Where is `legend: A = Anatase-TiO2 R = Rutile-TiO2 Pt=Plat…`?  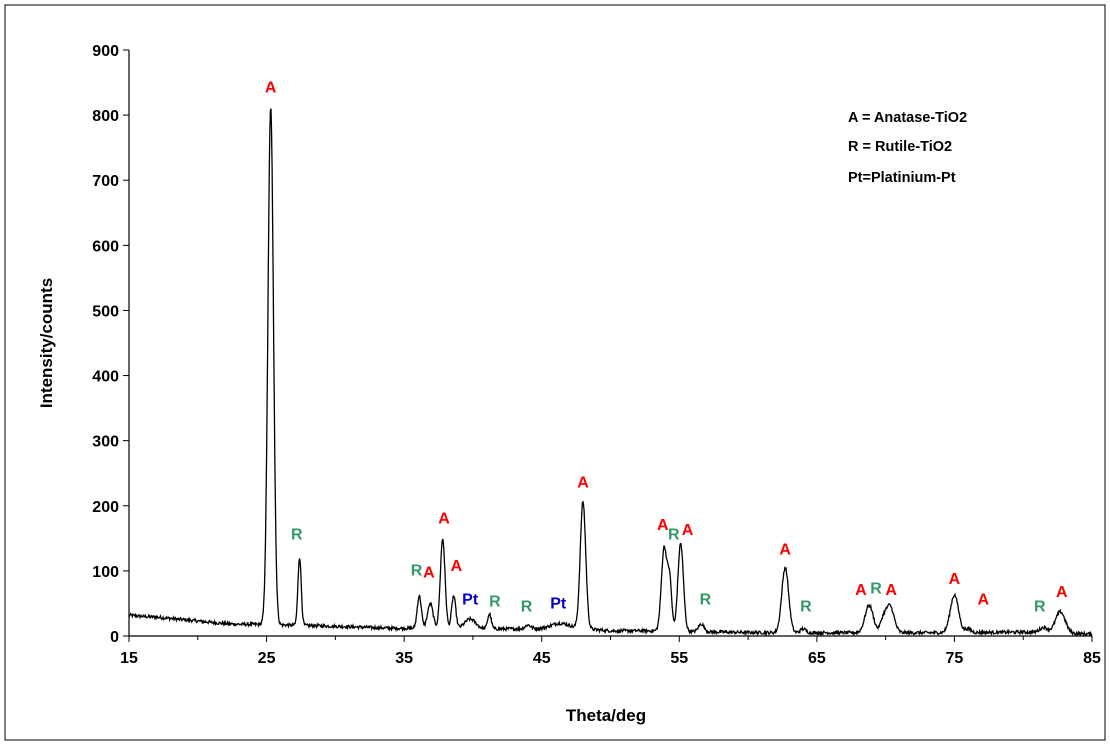
legend: A = Anatase-TiO2 R = Rutile-TiO2 Pt=Plat… is located at coordinates (907, 148).